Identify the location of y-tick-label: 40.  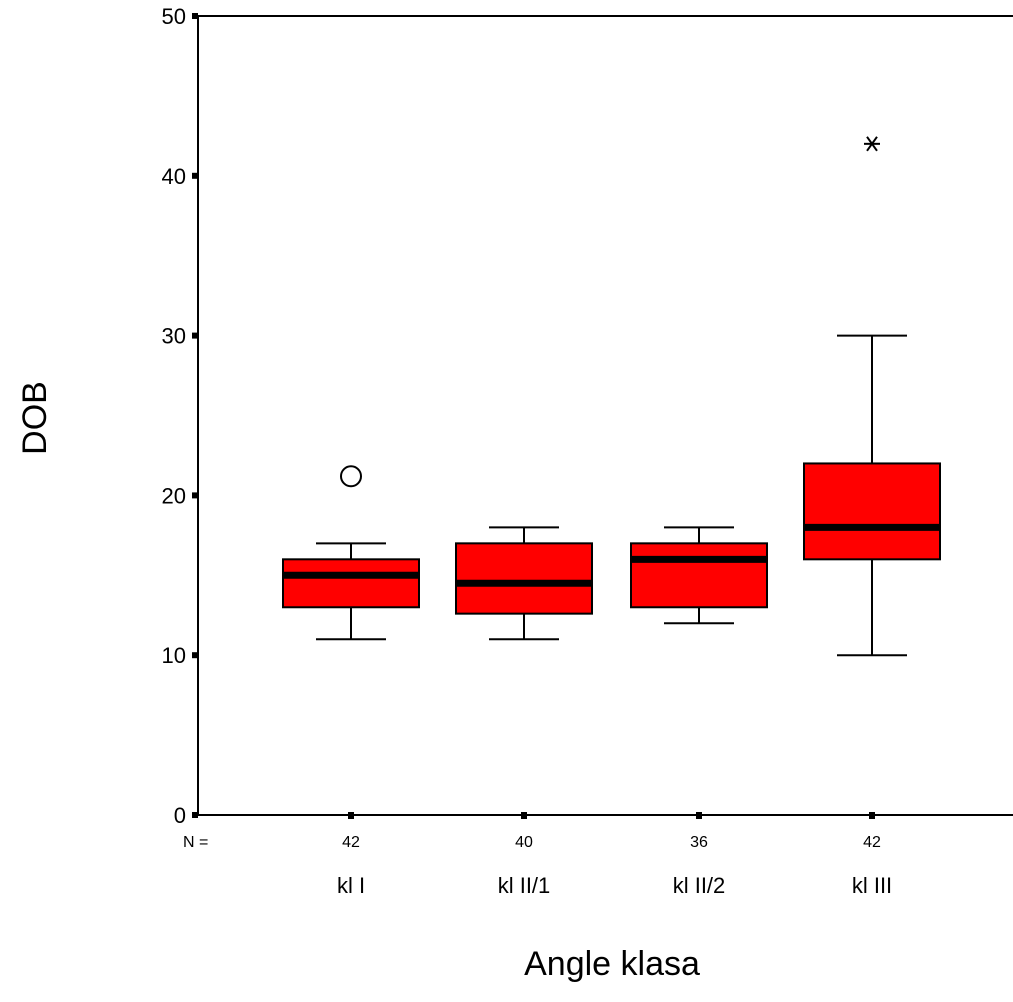
(174, 176).